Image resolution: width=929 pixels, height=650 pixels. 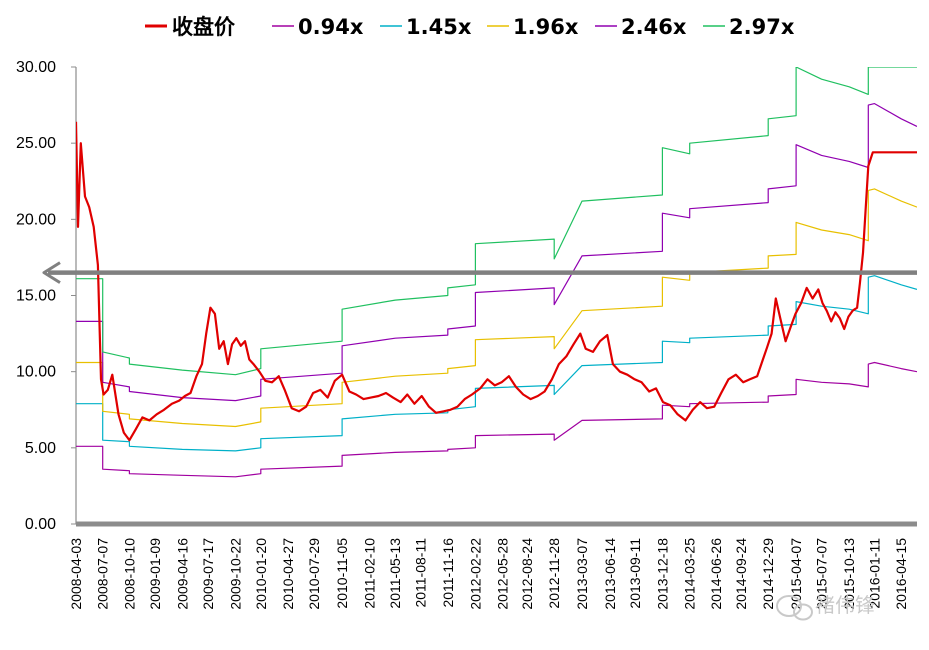 I want to click on legend-item-1-96x: 1.96x, so click(x=533, y=27).